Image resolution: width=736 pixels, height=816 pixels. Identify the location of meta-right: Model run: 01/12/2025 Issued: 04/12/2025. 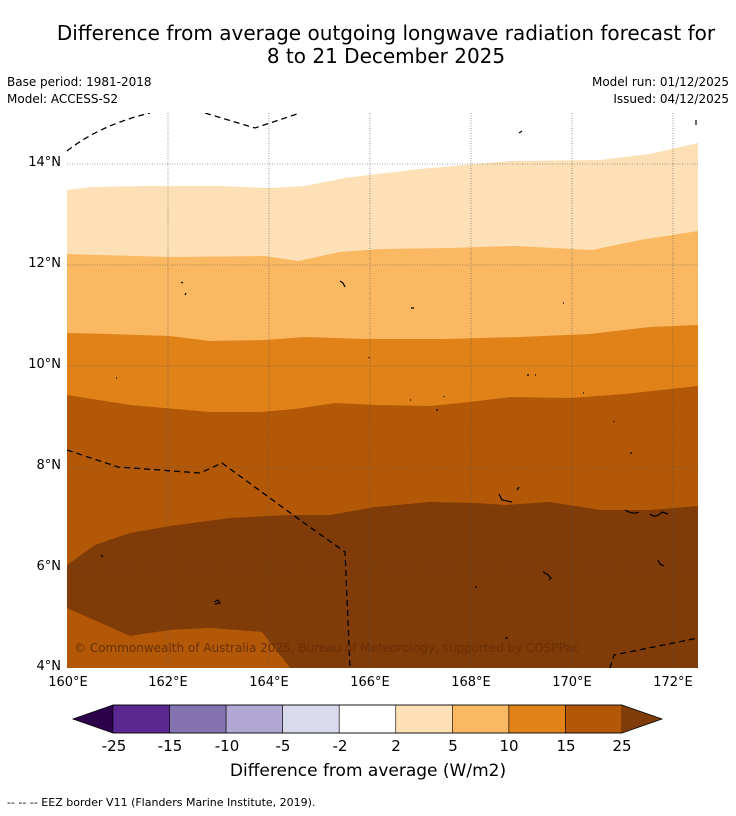
(660, 91).